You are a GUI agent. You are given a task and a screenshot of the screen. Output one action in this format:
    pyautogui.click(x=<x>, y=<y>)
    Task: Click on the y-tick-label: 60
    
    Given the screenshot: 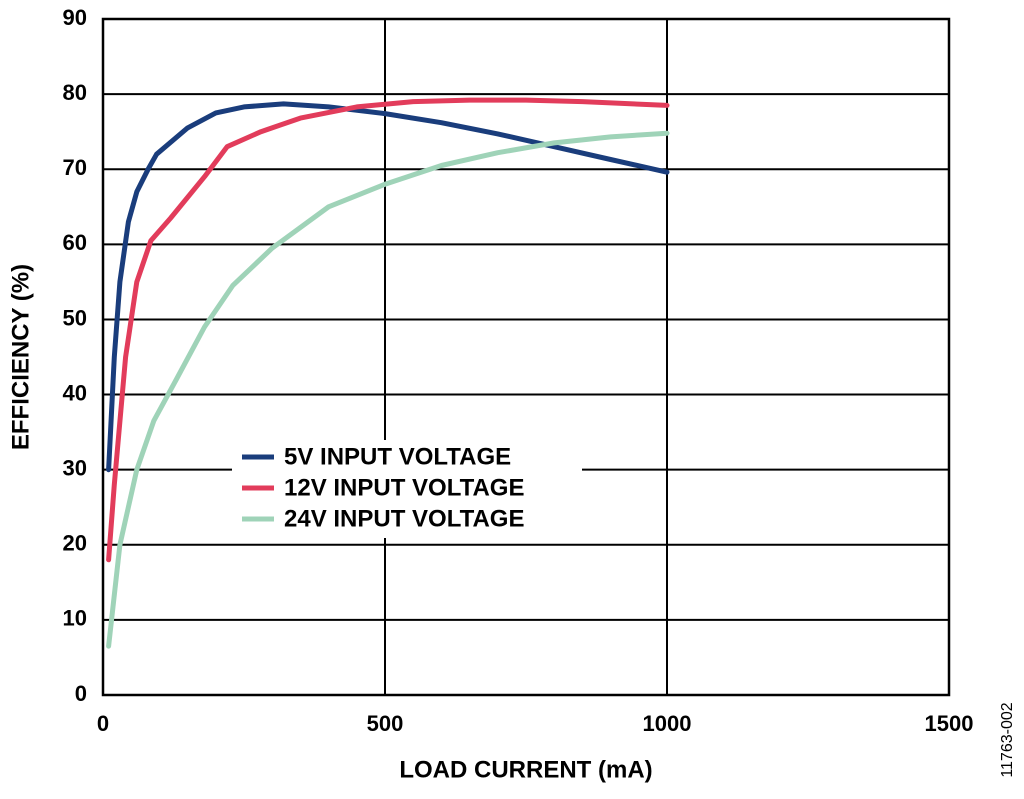 What is the action you would take?
    pyautogui.click(x=75, y=242)
    